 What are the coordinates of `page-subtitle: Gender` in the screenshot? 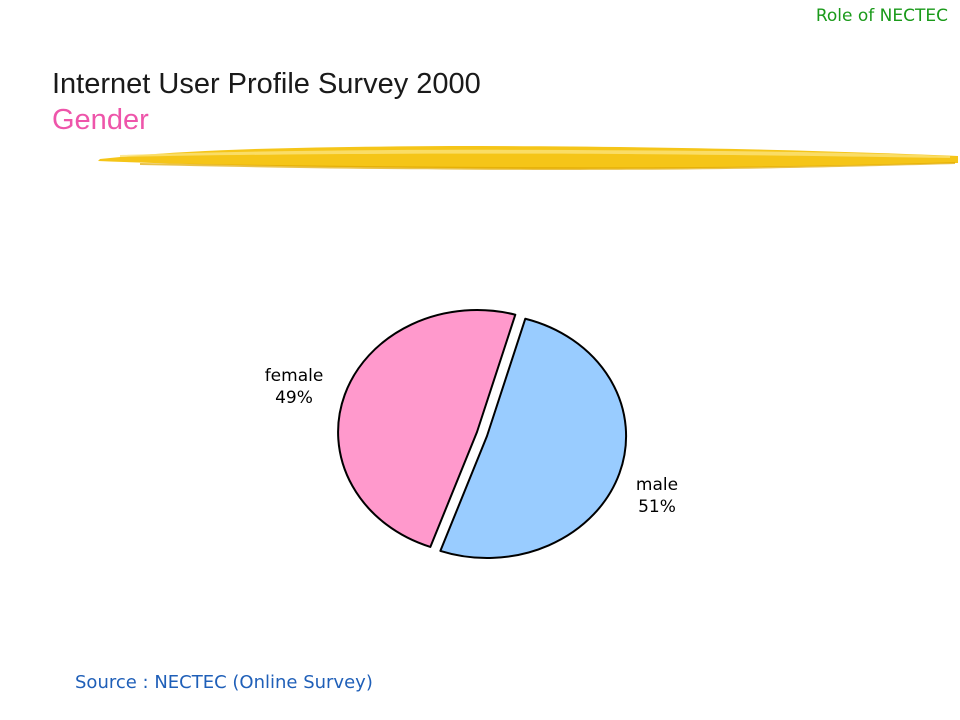 It's located at (100, 120).